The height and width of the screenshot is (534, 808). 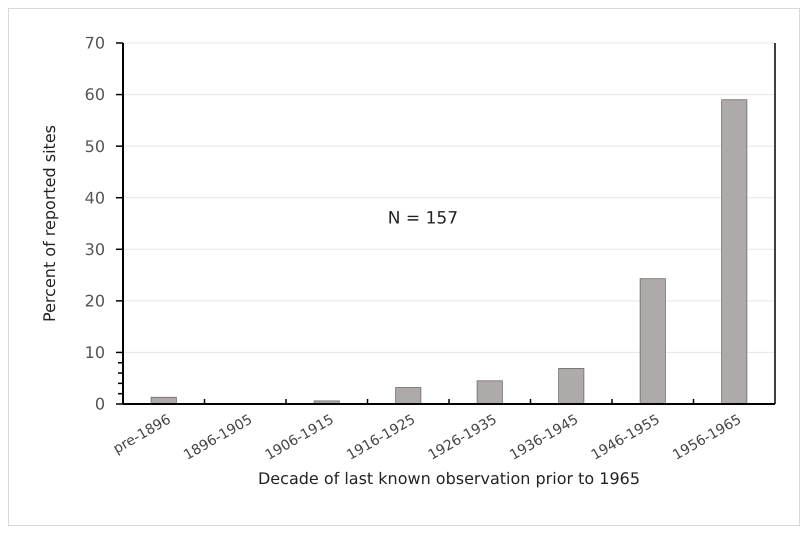 I want to click on annotation: N = 157, so click(x=423, y=218).